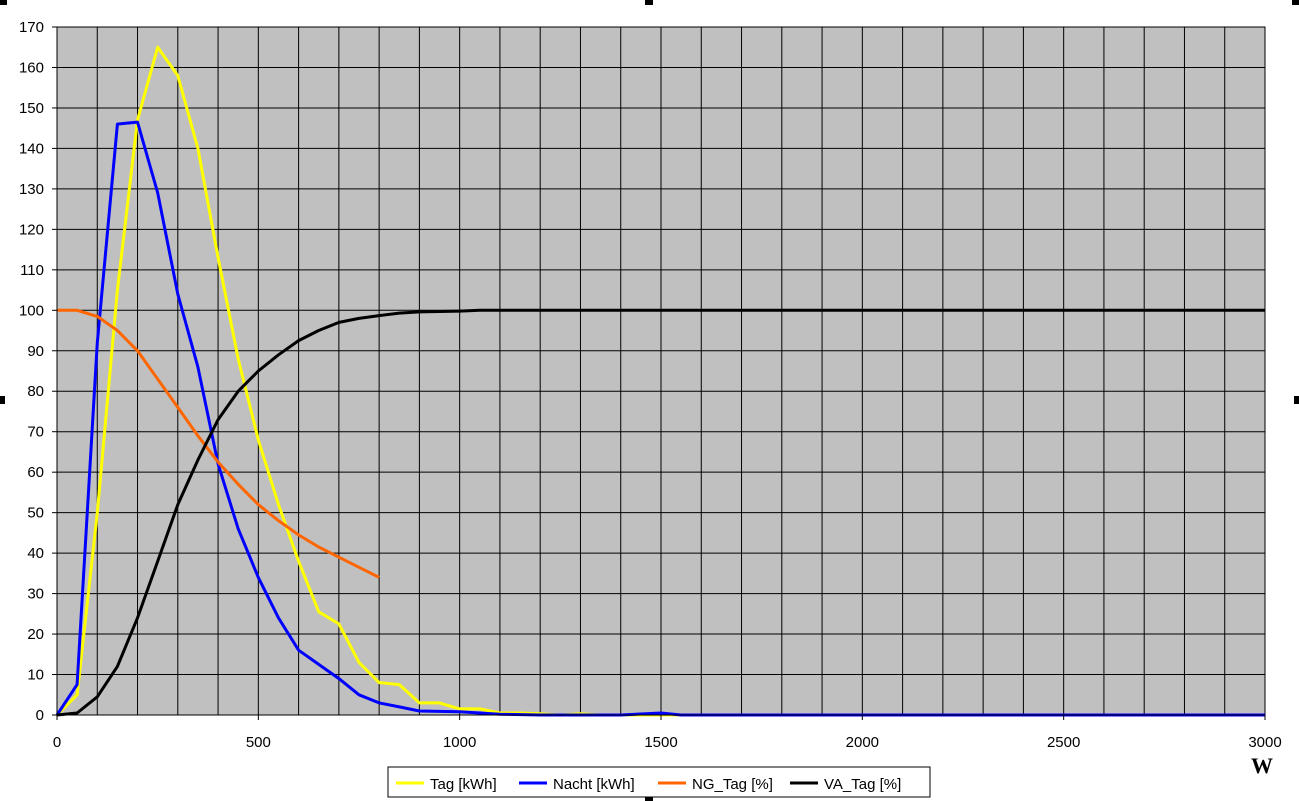 This screenshot has width=1299, height=801. Describe the element at coordinates (35, 553) in the screenshot. I see `y-tick-label: 40` at that location.